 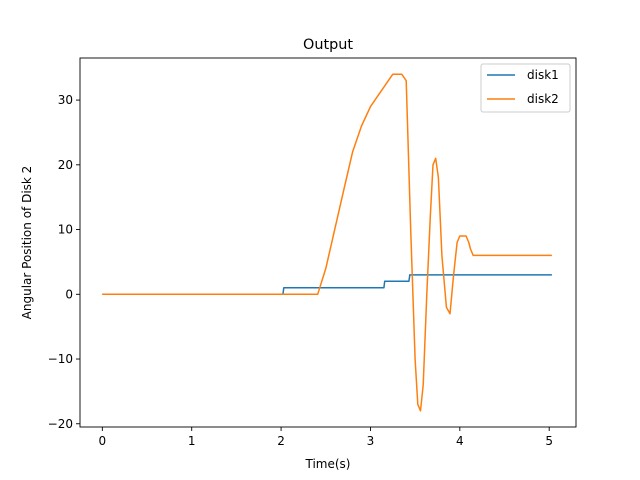 I want to click on chart-title: Output, so click(x=328, y=45).